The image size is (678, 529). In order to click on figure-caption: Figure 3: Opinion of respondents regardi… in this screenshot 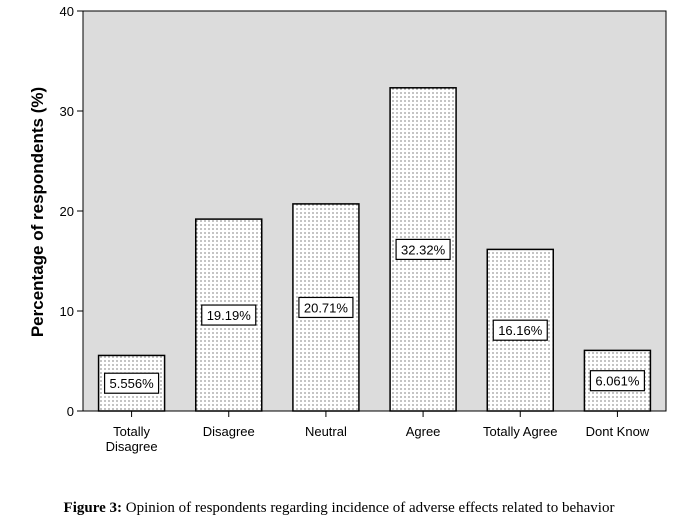, I will do `click(339, 508)`.